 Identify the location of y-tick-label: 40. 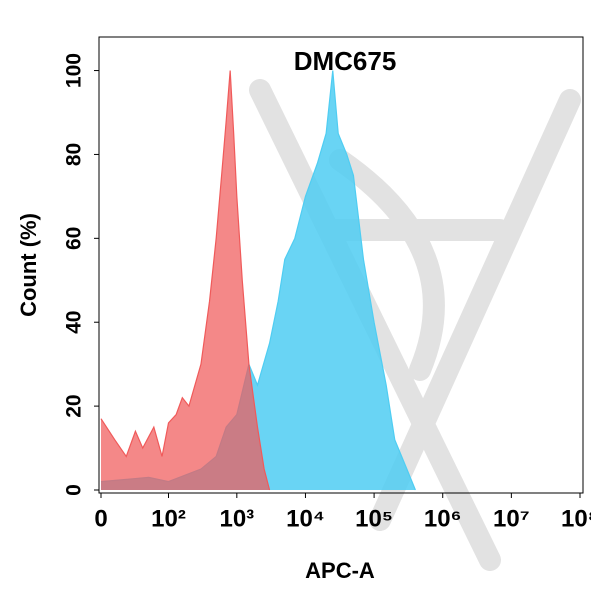
(74, 322).